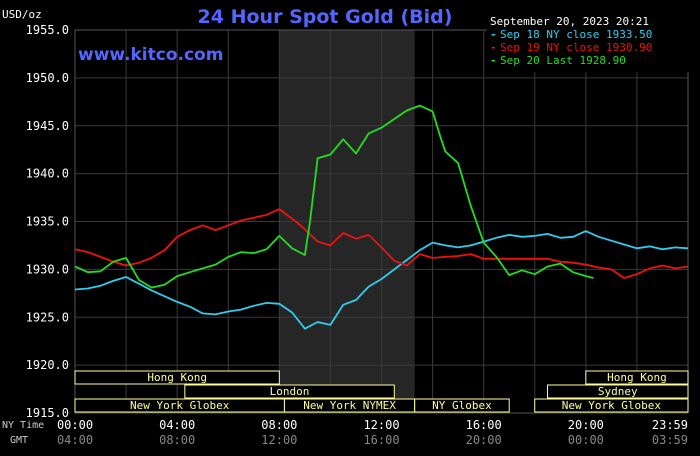 The image size is (700, 456). What do you see at coordinates (670, 425) in the screenshot?
I see `ny-tick-label: 23:59` at bounding box center [670, 425].